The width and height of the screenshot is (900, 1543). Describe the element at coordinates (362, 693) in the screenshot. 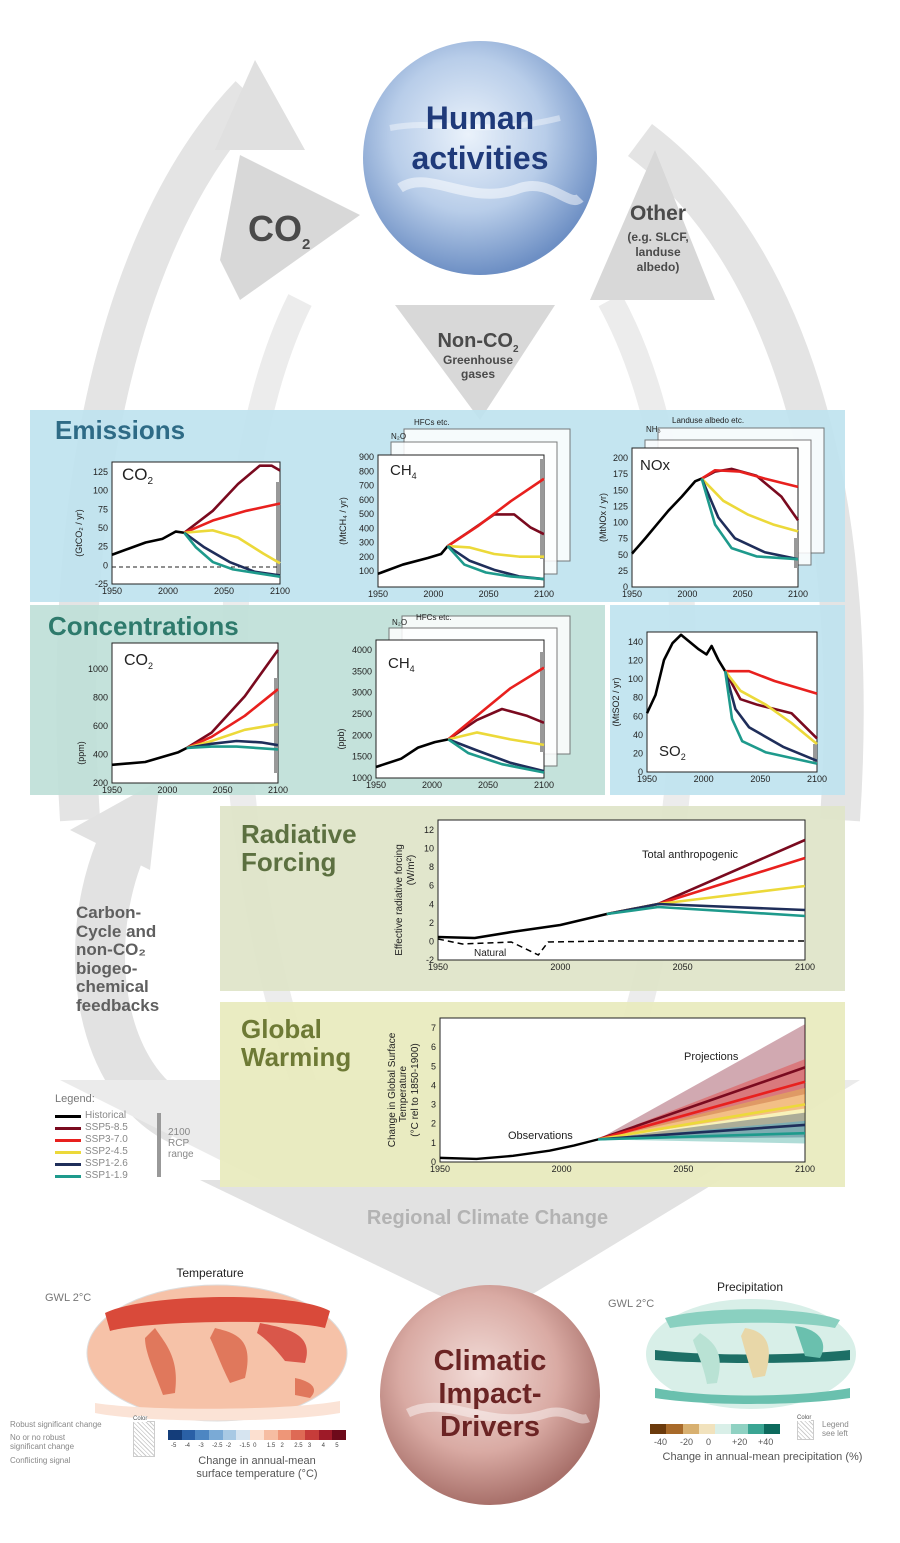

I see `concentrations-ch4-ytick: 3000` at that location.